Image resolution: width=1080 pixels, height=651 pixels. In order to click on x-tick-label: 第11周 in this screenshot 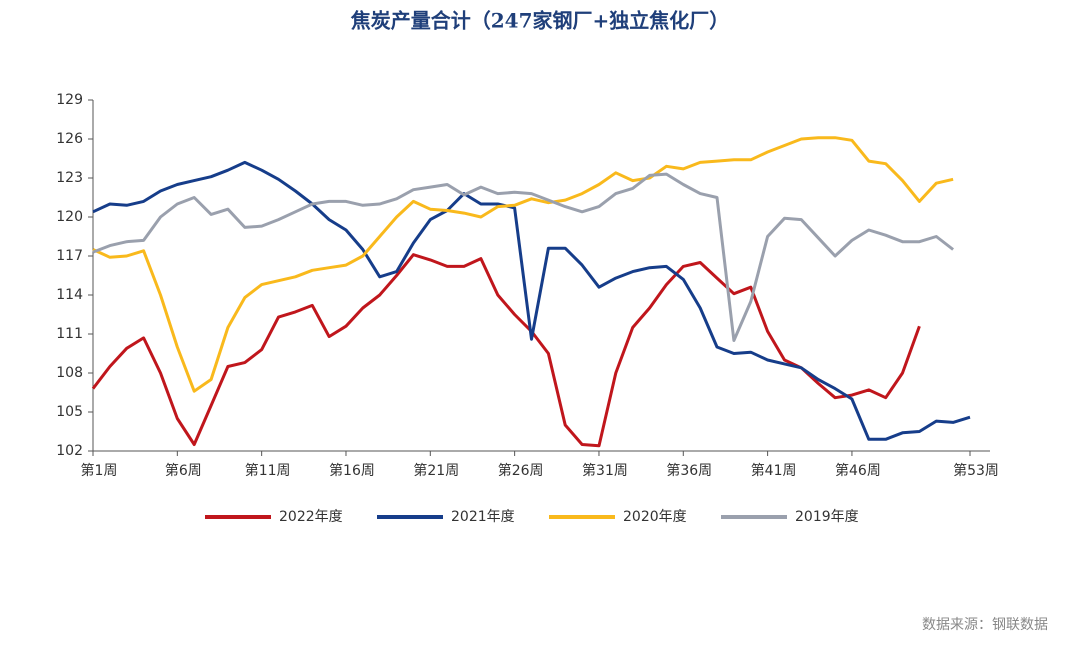, I will do `click(268, 470)`.